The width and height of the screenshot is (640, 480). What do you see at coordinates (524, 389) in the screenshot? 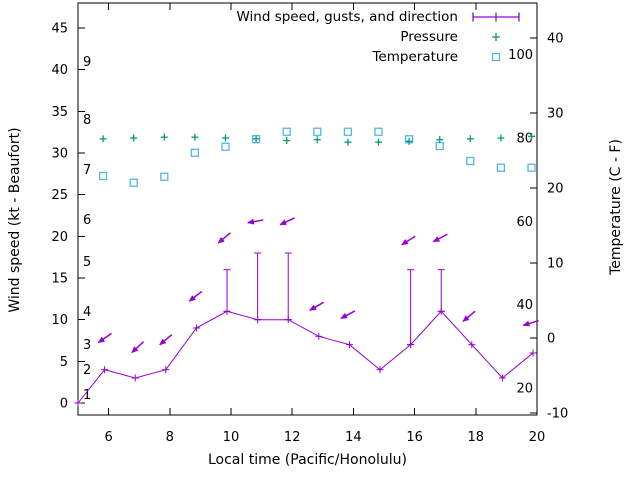
I see `fahrenheit-label: 20` at bounding box center [524, 389].